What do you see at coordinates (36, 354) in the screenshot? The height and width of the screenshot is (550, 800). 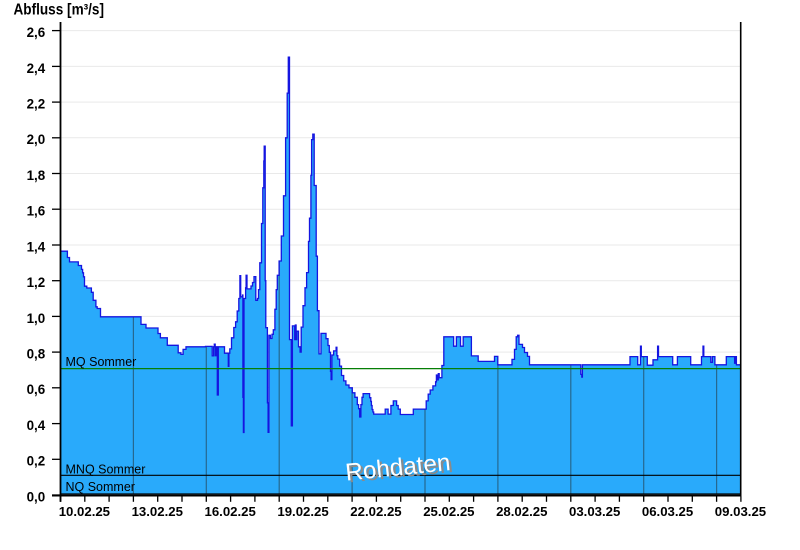 I see `svg-text: 0,8` at bounding box center [36, 354].